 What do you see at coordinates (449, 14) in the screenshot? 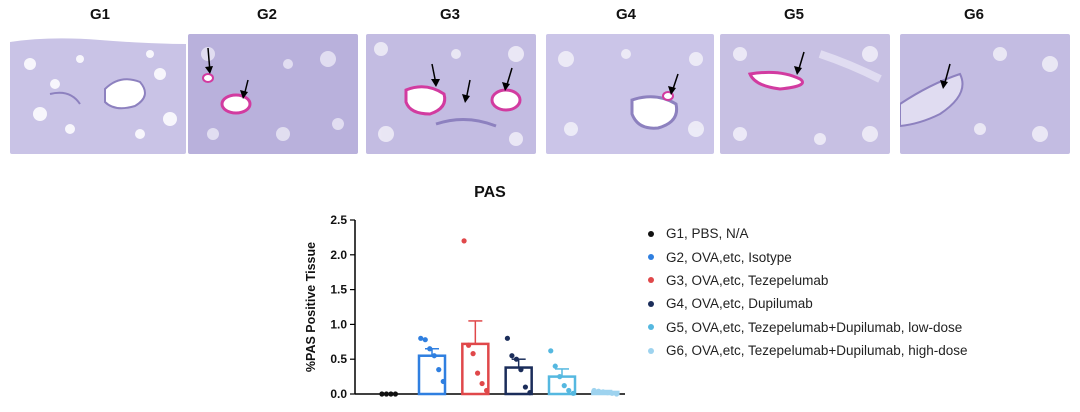
I see `panel-title-g3: G3` at bounding box center [449, 14].